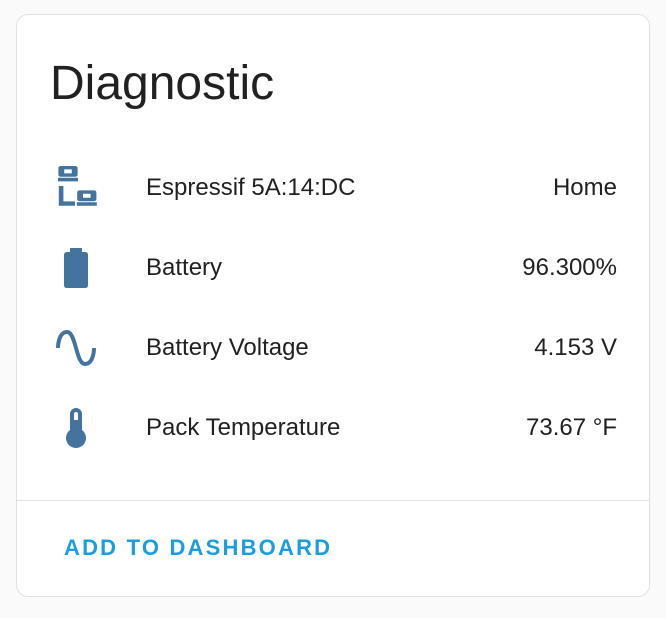 The height and width of the screenshot is (618, 666). Describe the element at coordinates (162, 83) in the screenshot. I see `card-title: Diagnostic` at that location.